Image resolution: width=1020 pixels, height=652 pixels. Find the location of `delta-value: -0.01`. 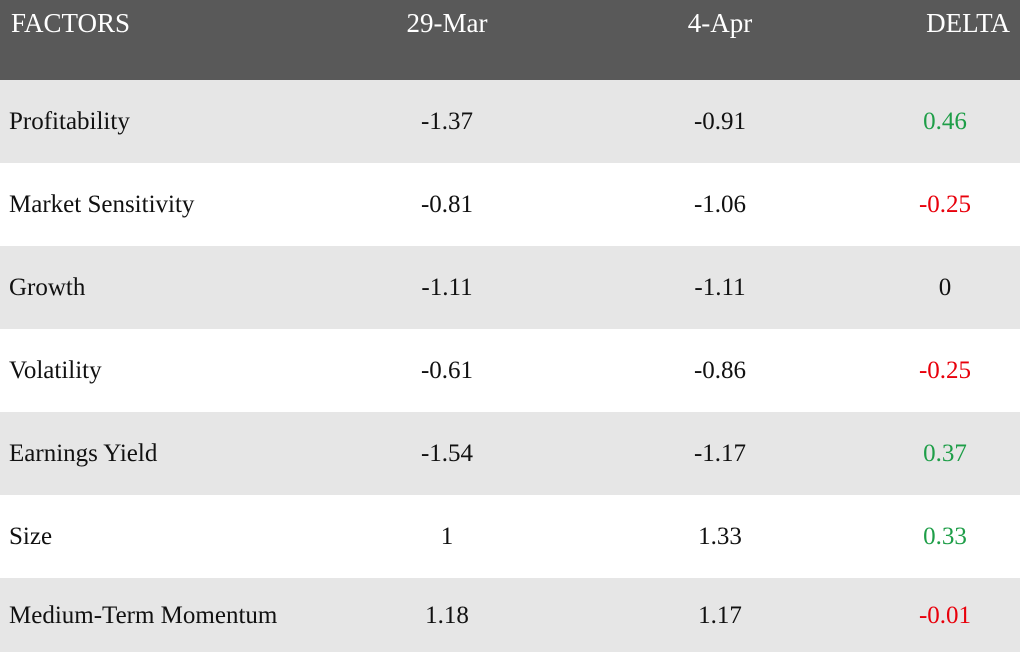

delta-value: -0.01 is located at coordinates (945, 615).